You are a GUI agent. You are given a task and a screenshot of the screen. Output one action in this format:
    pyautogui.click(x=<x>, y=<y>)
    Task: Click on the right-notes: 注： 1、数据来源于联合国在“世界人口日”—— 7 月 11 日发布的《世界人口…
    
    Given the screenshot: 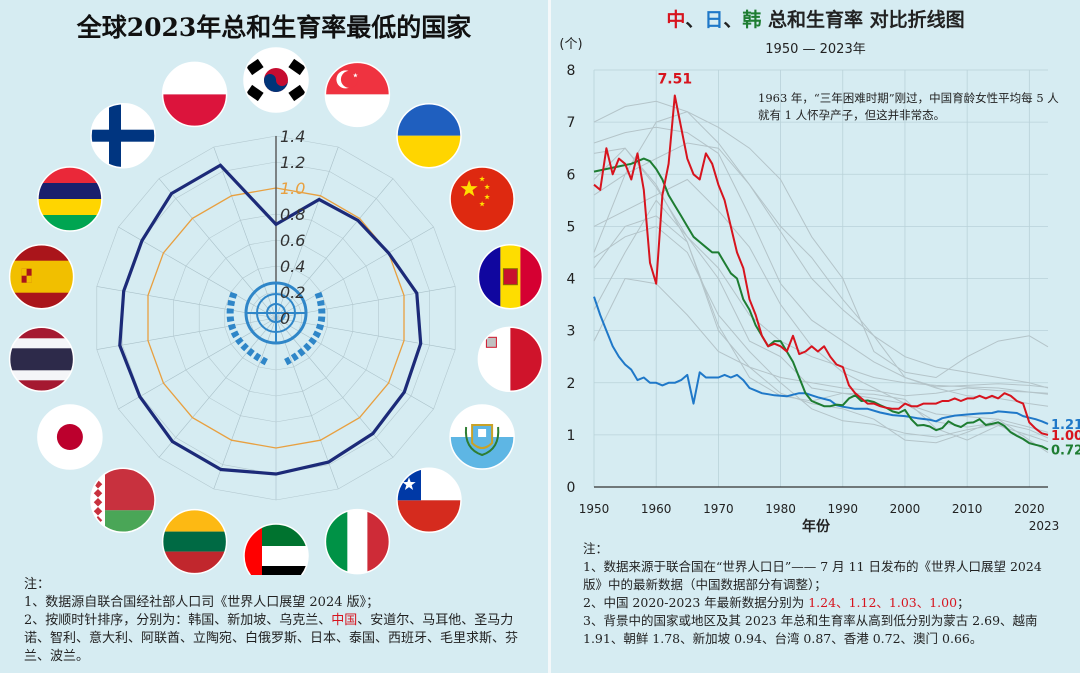 What is the action you would take?
    pyautogui.click(x=818, y=594)
    